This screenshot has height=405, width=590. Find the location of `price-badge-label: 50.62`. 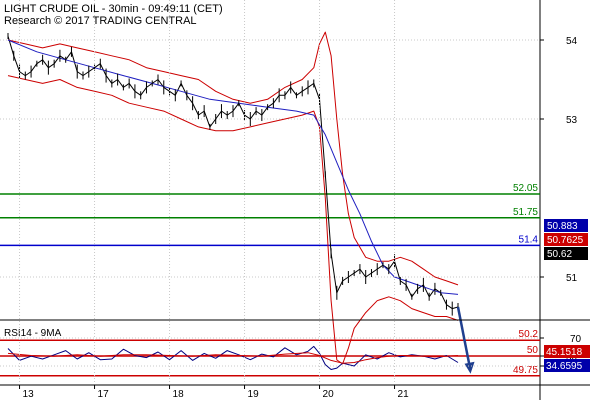

price-badge-label: 50.62 is located at coordinates (559, 254).